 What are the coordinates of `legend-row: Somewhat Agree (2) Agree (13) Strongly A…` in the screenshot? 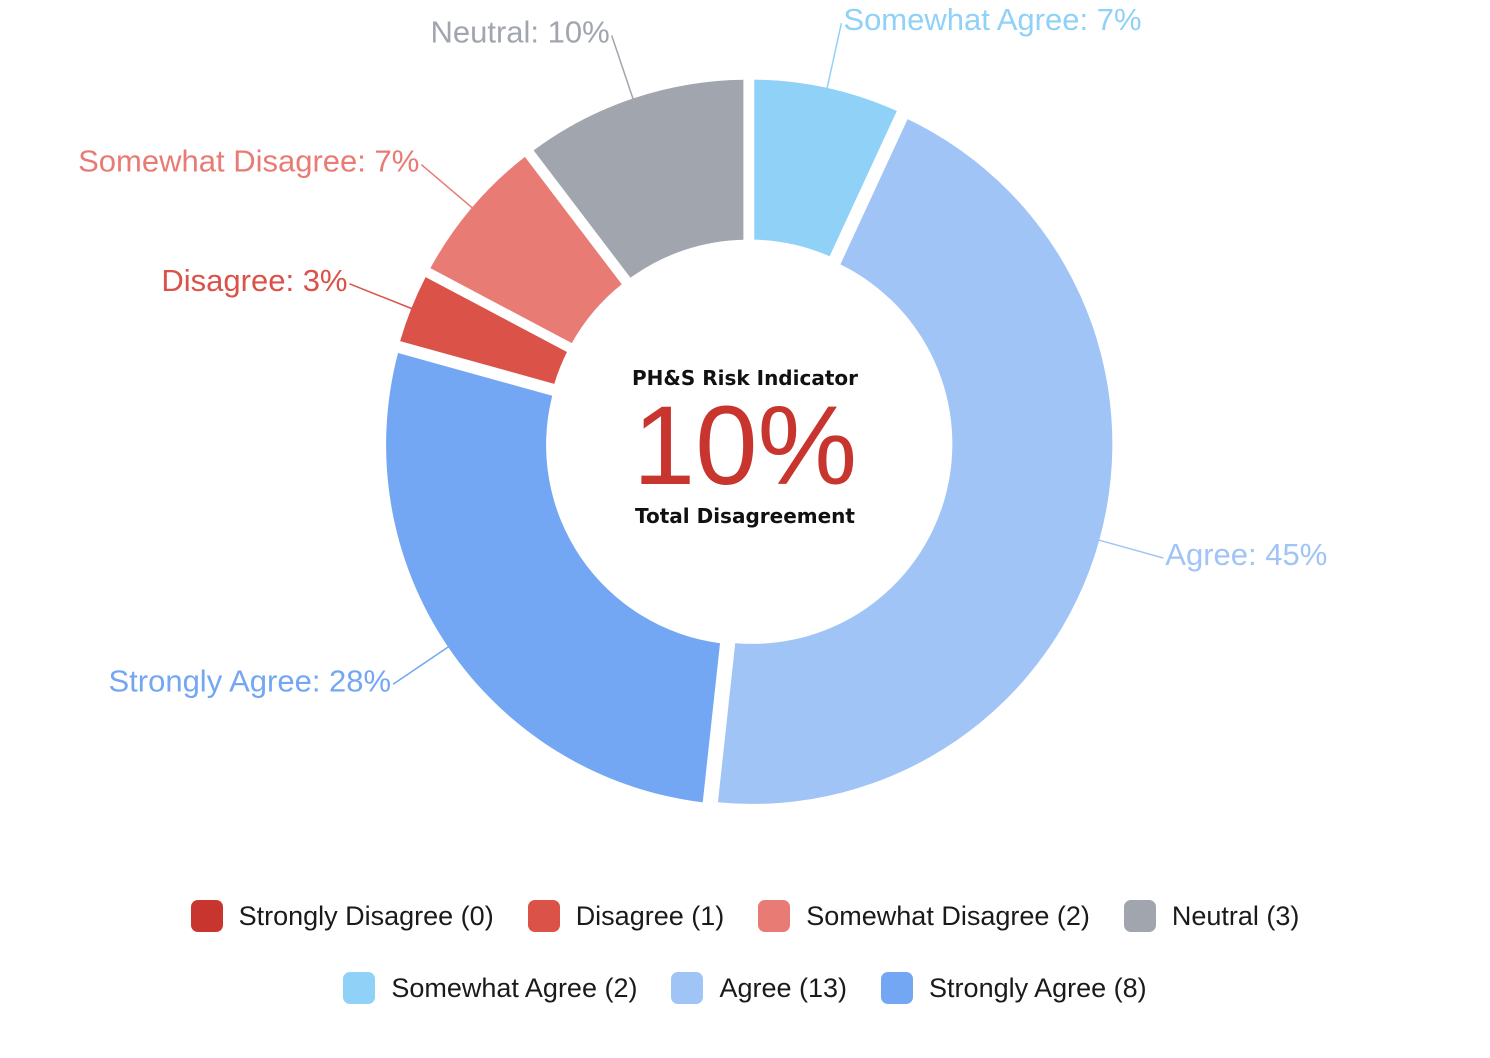 It's located at (745, 988).